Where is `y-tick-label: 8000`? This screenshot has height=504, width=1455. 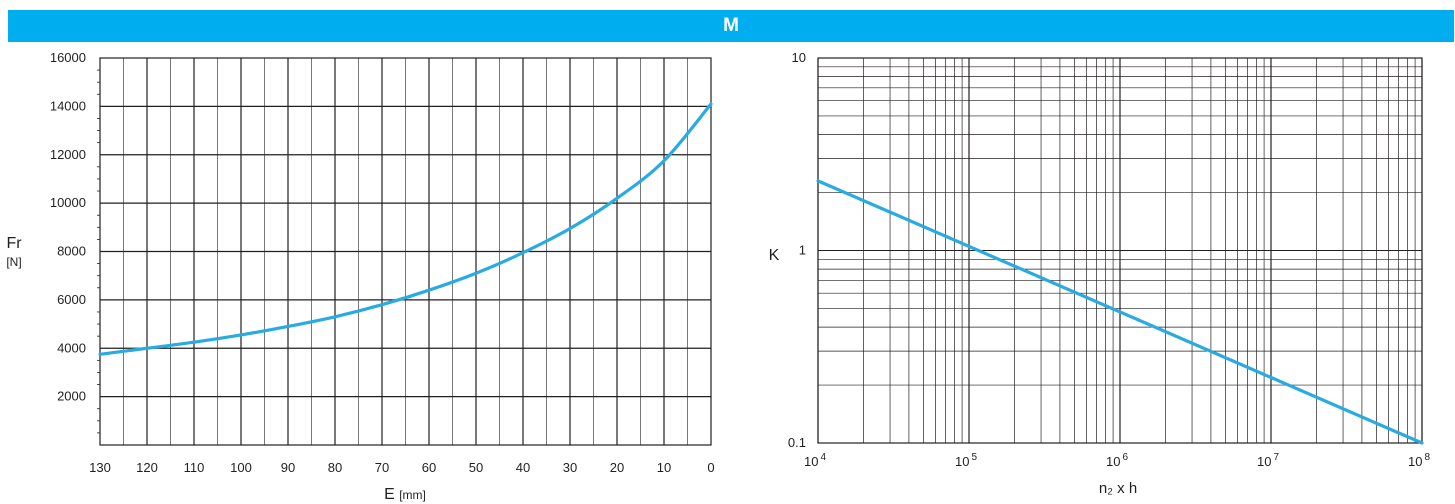 y-tick-label: 8000 is located at coordinates (71, 251).